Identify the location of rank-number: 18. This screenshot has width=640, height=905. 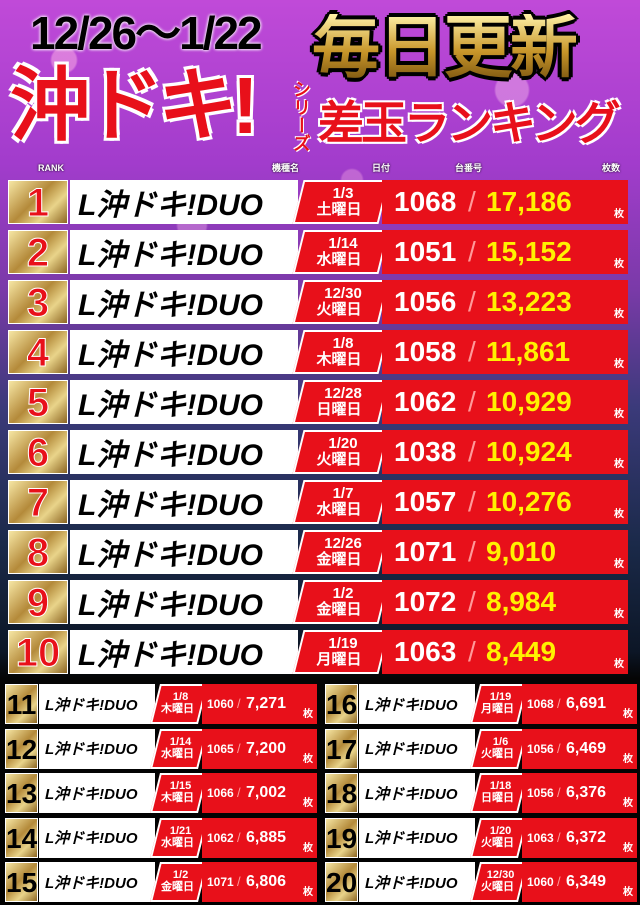
(341, 793).